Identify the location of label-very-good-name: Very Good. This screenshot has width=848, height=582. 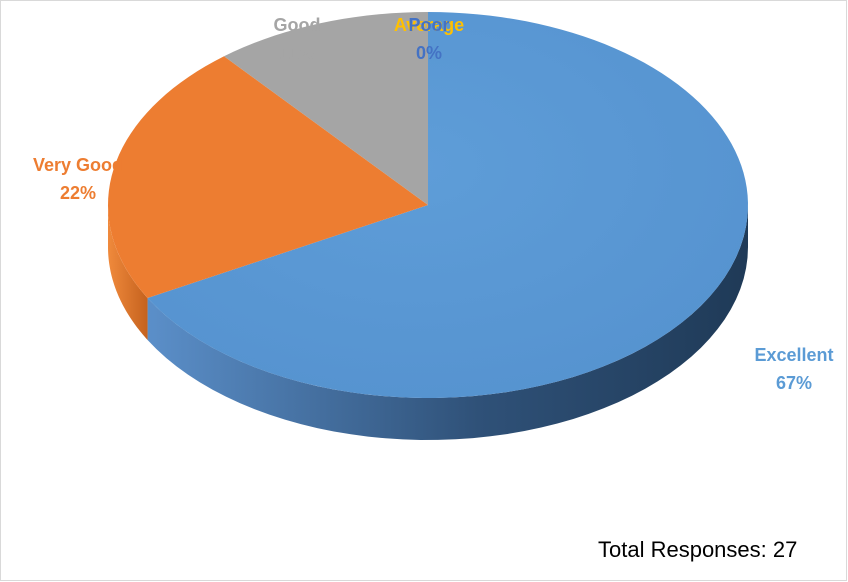
(78, 165).